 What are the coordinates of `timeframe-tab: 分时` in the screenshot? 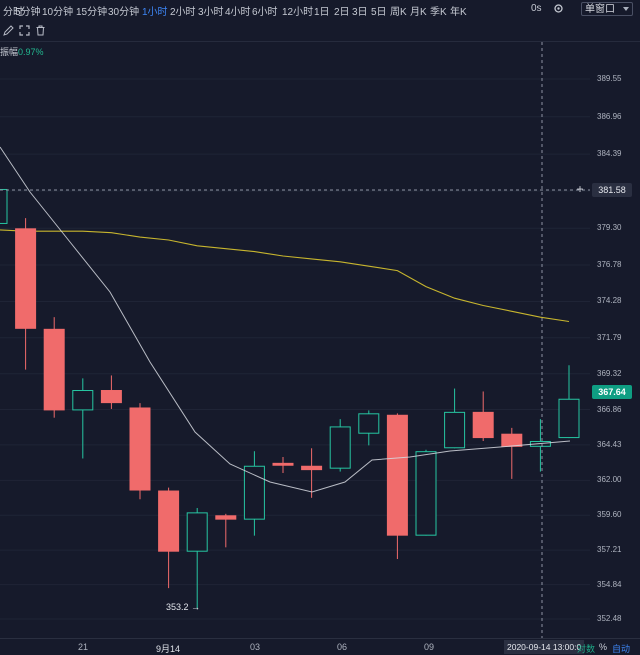 It's located at (13, 12).